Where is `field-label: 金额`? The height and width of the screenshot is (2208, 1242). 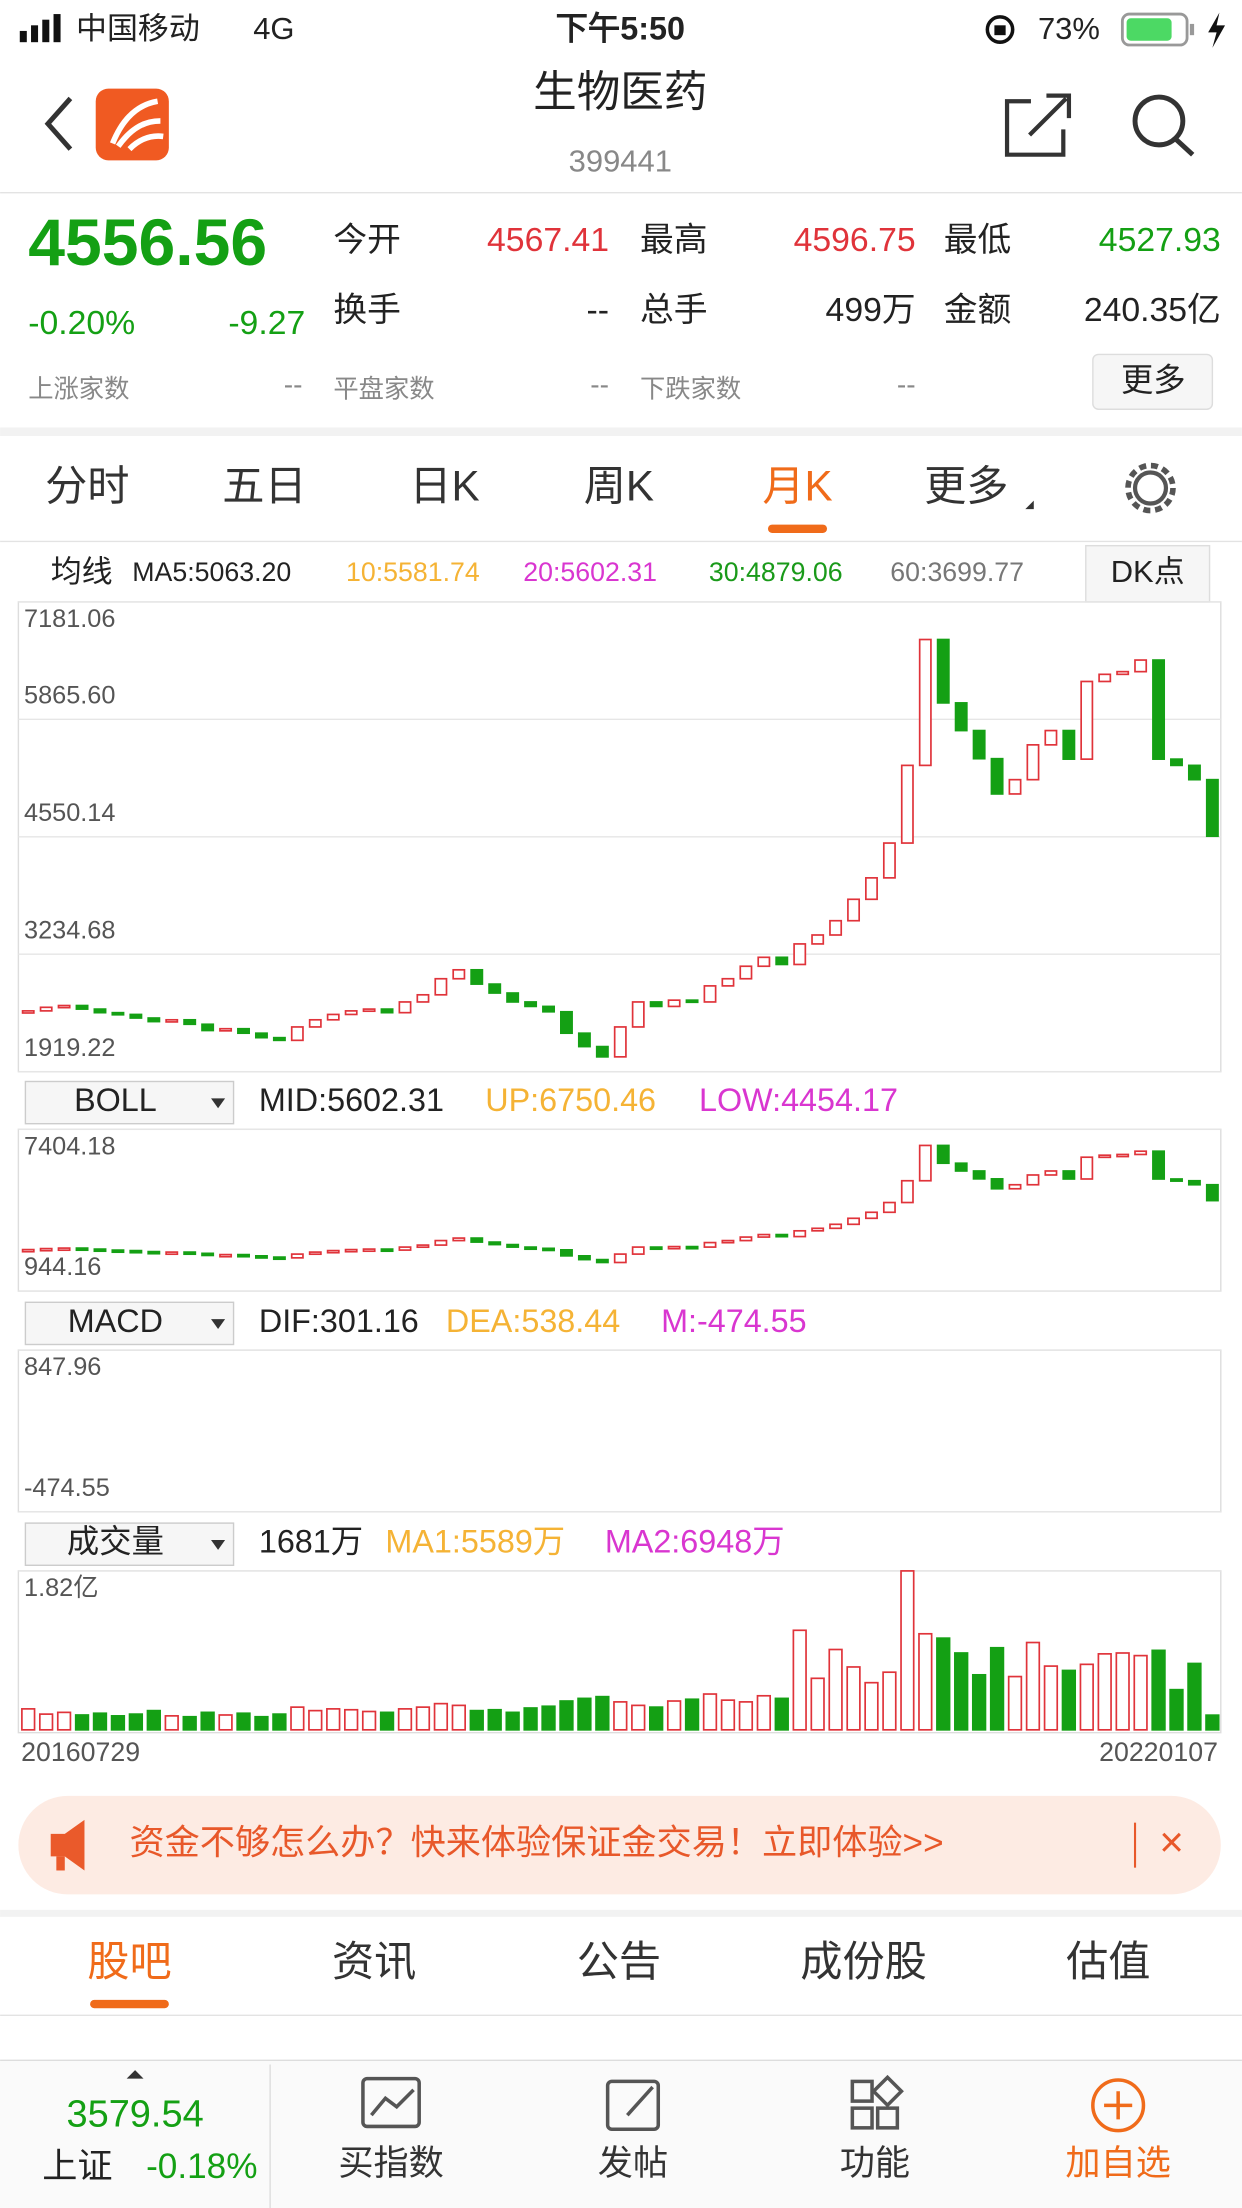
field-label: 金额 is located at coordinates (978, 310).